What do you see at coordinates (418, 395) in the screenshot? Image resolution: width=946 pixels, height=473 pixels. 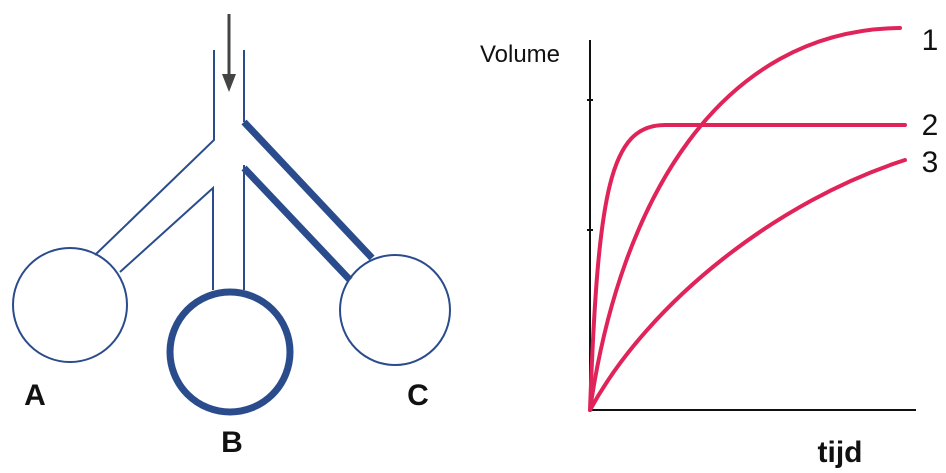 I see `label-c: C` at bounding box center [418, 395].